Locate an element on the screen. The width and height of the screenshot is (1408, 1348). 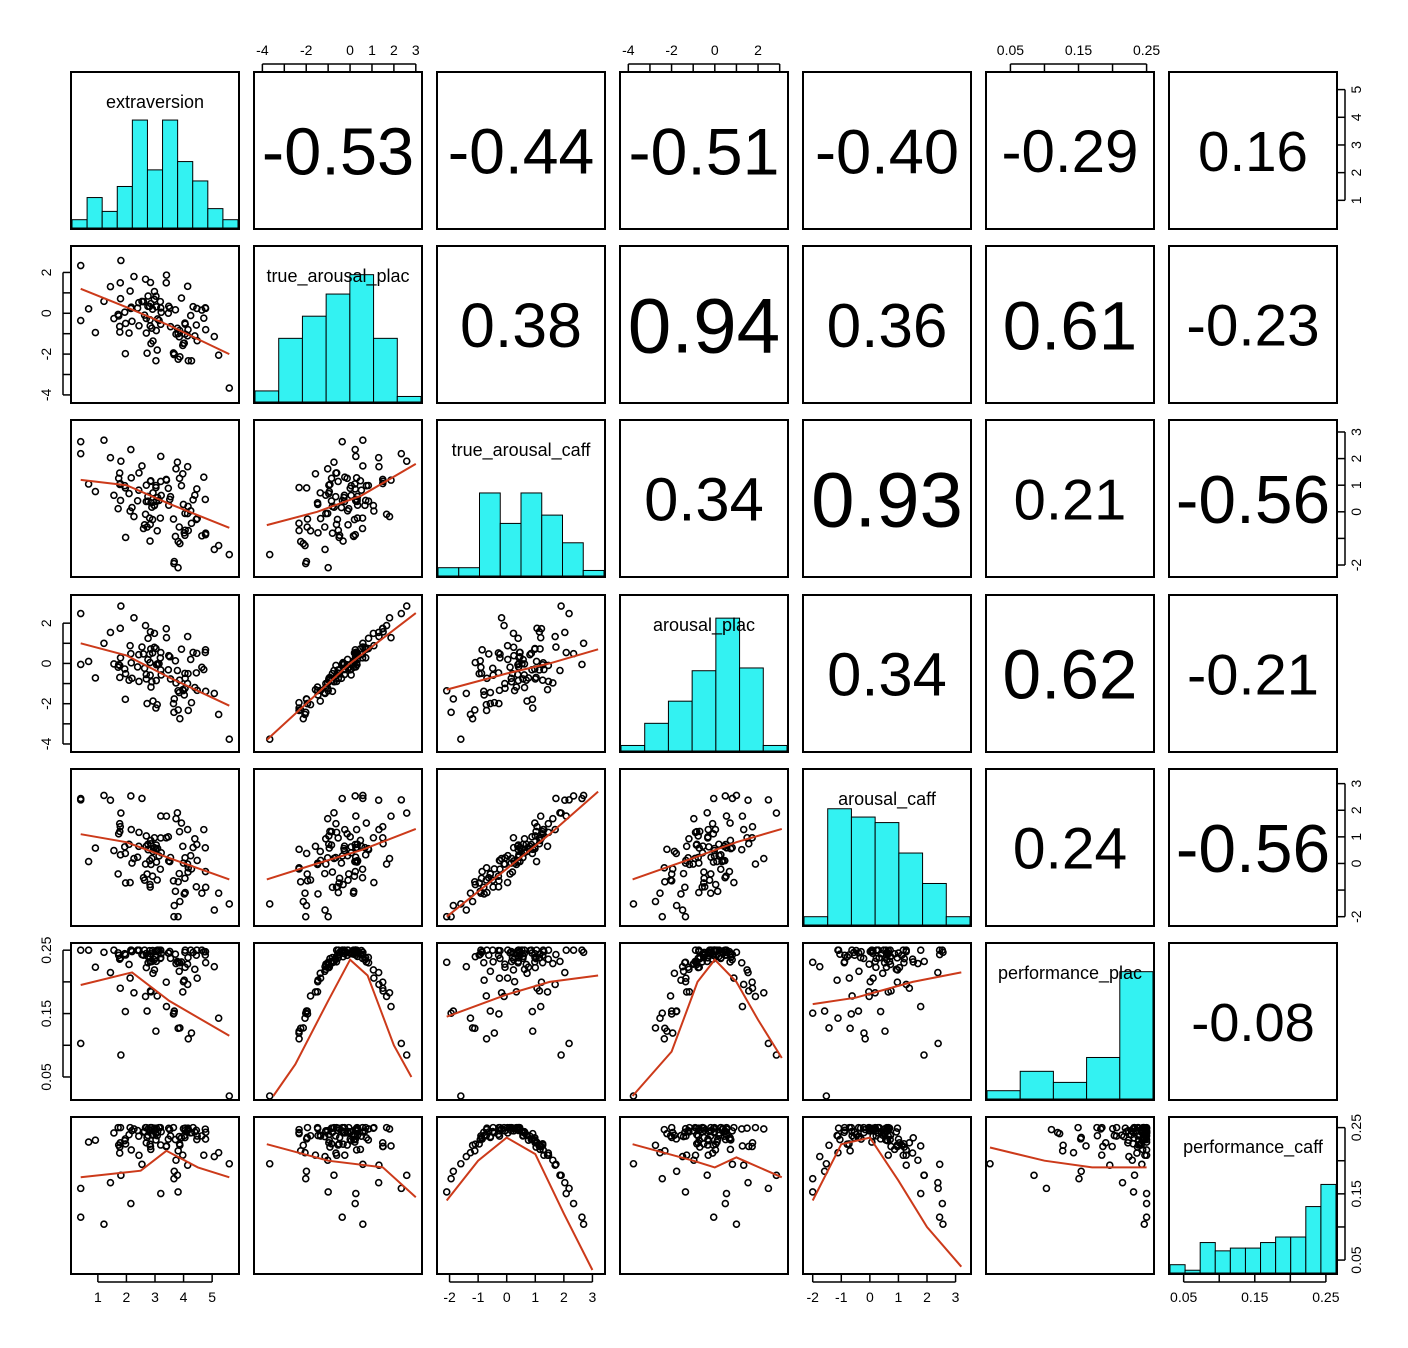
correlation-value: 0.61 is located at coordinates (1070, 325).